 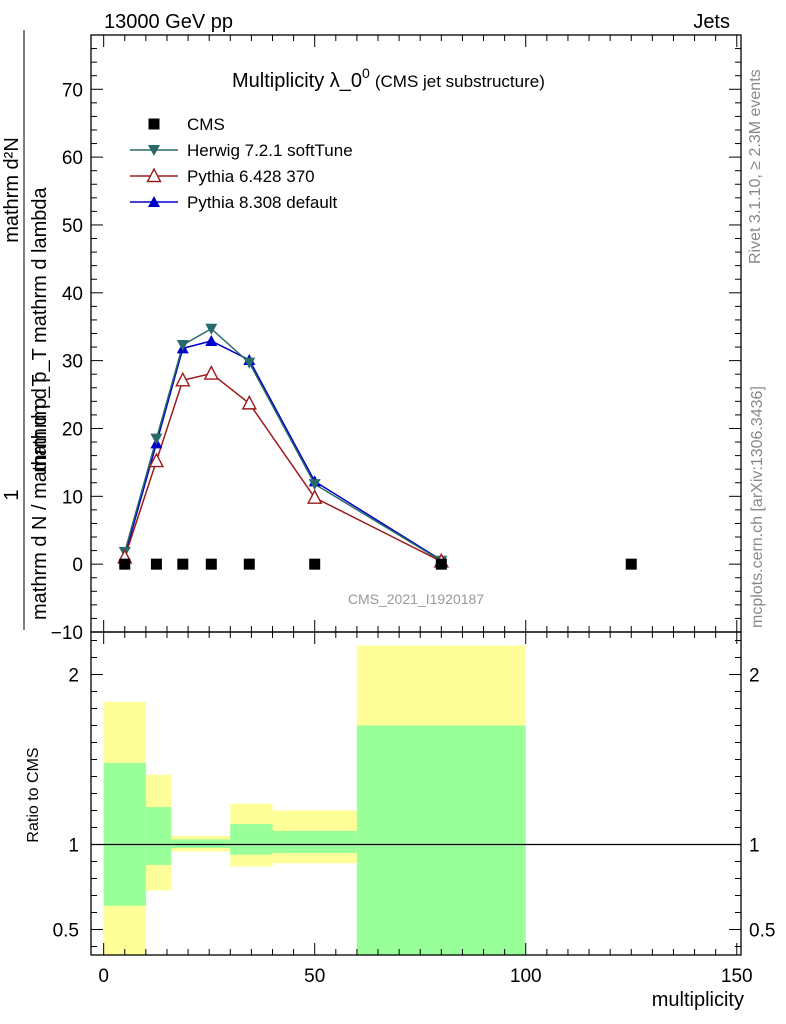 I want to click on main-ytick-label: 60, so click(x=72, y=158).